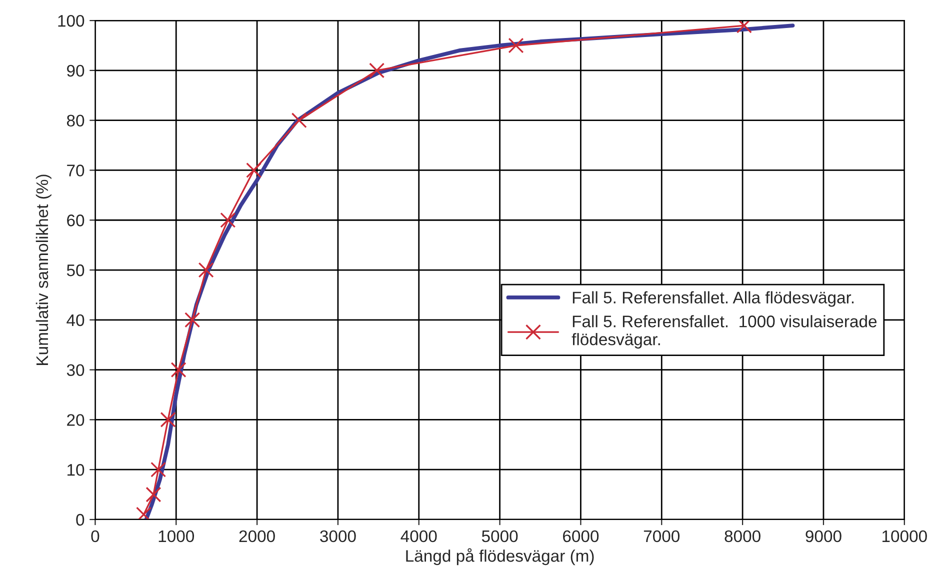 Image resolution: width=952 pixels, height=587 pixels. I want to click on y-tick-label: 80, so click(75, 120).